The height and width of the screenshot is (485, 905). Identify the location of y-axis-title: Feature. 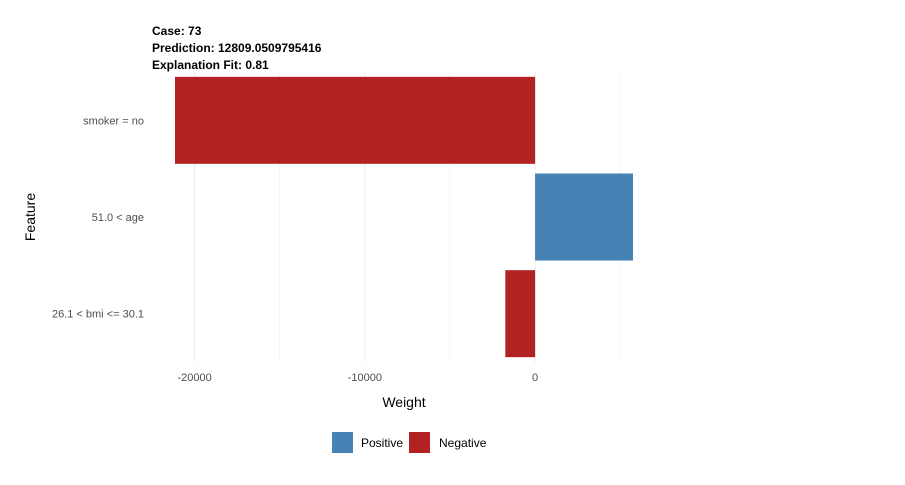
(30, 217).